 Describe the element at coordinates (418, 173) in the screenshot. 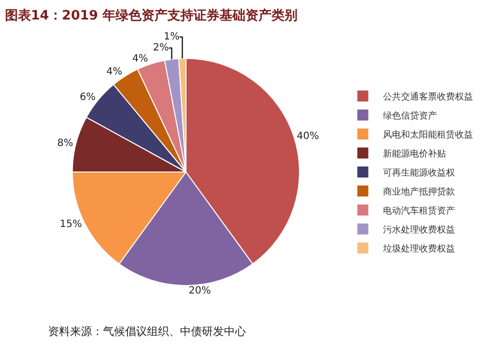

I see `legend-label: 可再生能源收益权` at that location.